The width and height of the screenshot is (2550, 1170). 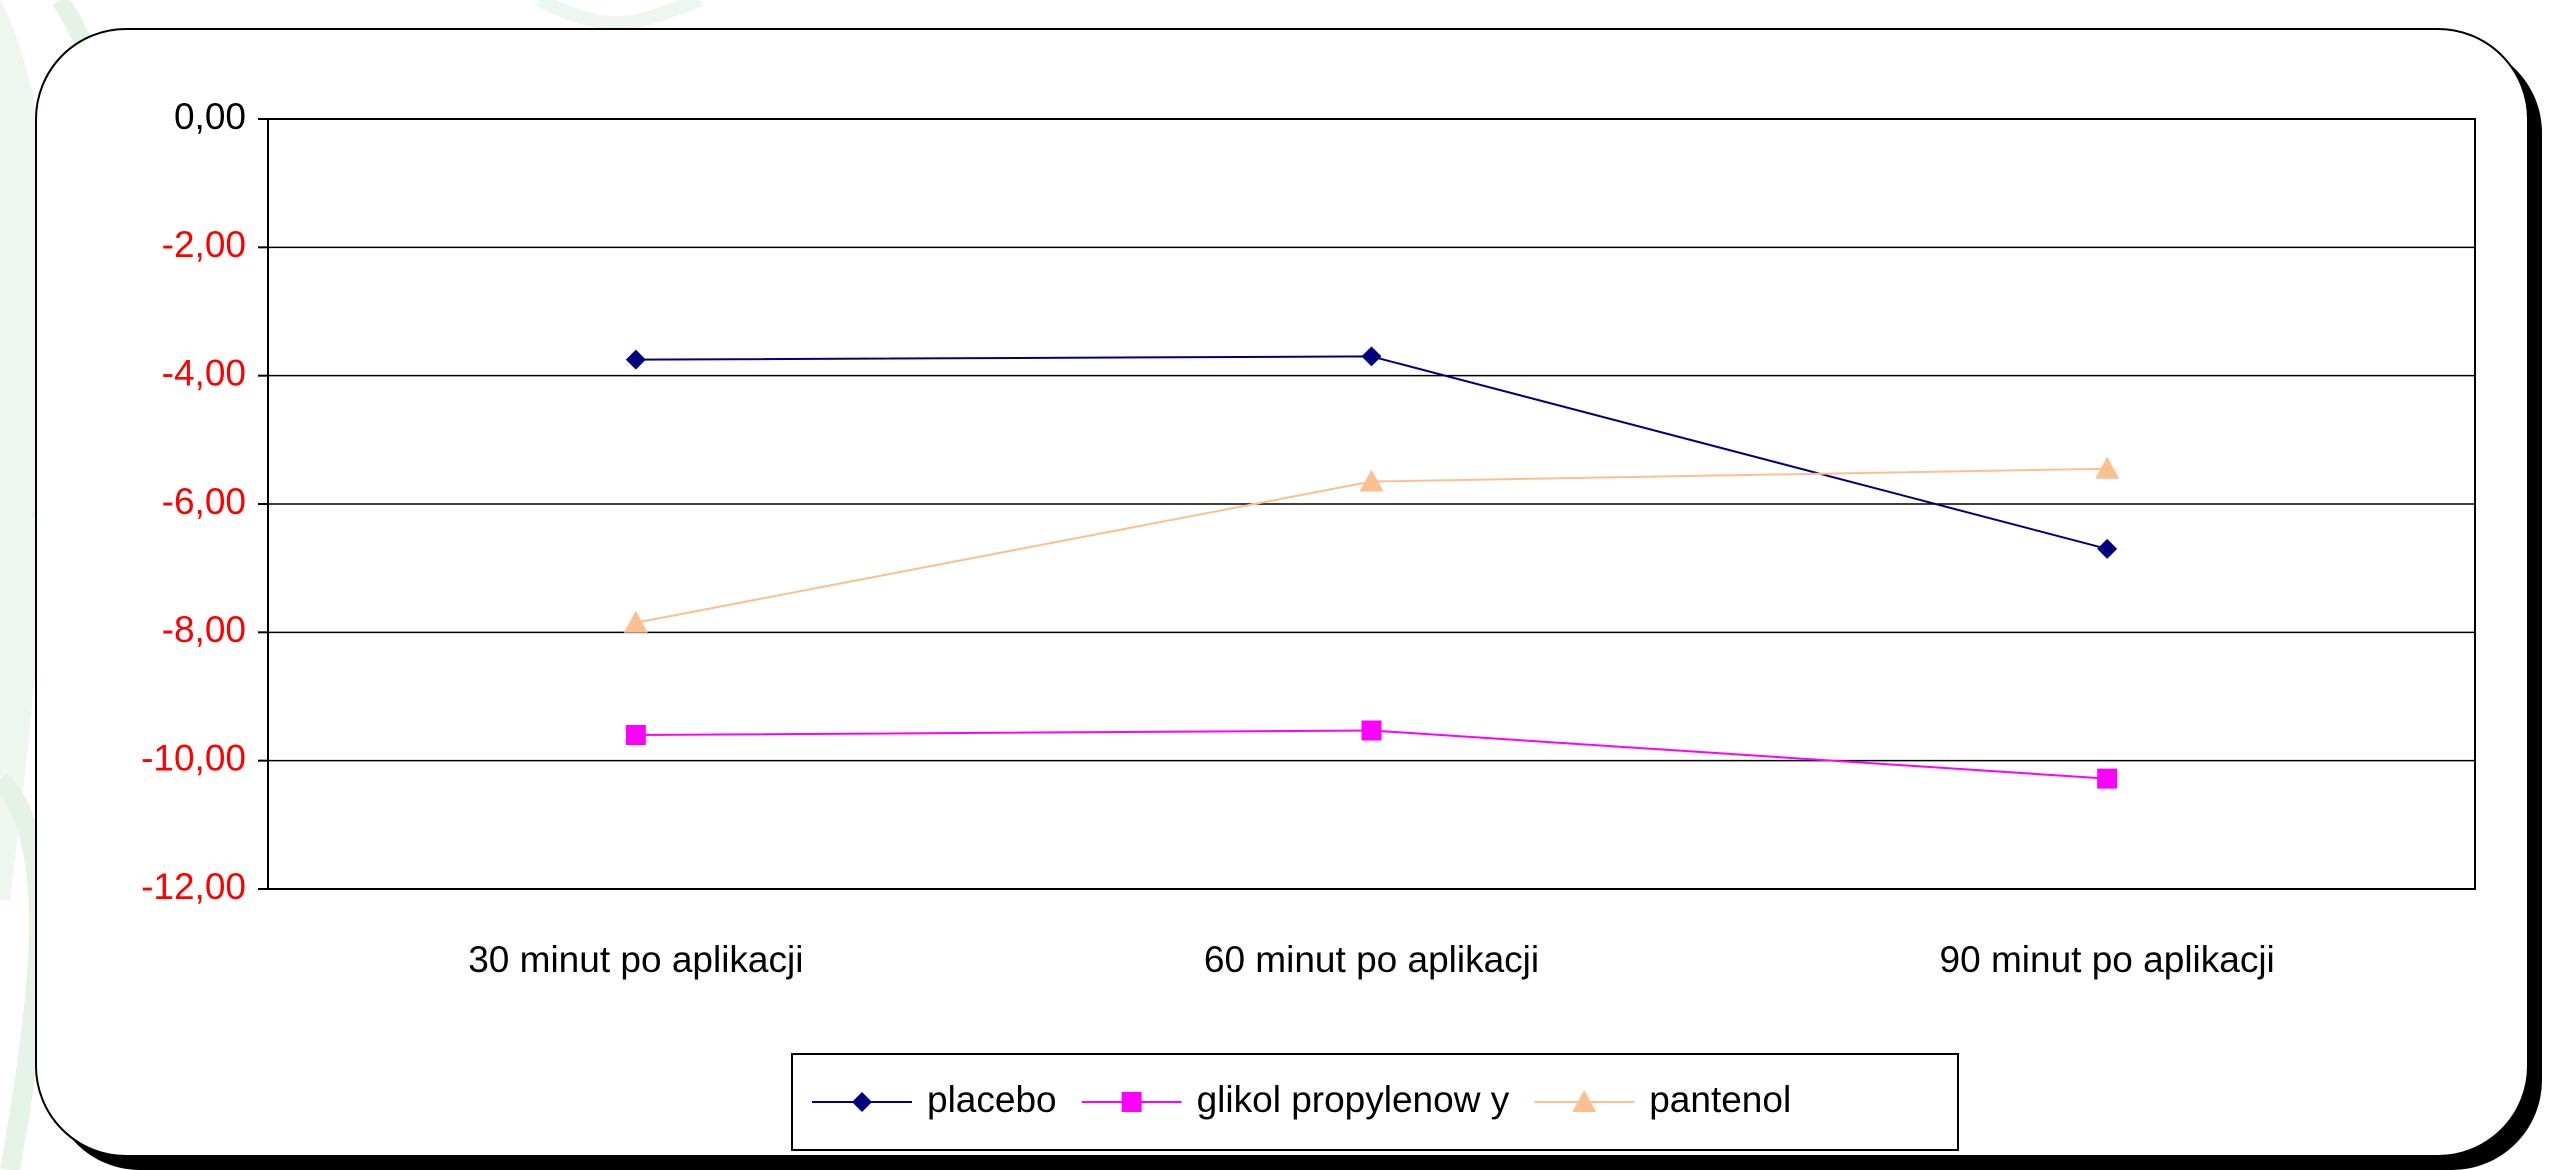 What do you see at coordinates (204, 501) in the screenshot?
I see `y-tick-label: -6,00` at bounding box center [204, 501].